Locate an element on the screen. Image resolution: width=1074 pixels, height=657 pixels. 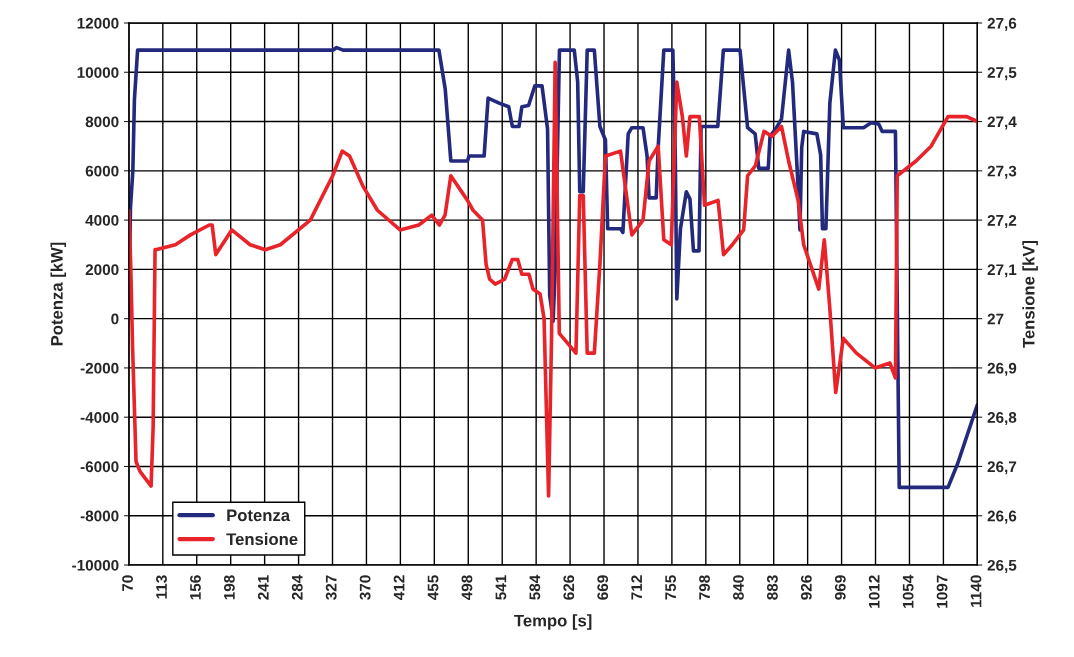
y-tick-label: 10000 is located at coordinates (98, 72).